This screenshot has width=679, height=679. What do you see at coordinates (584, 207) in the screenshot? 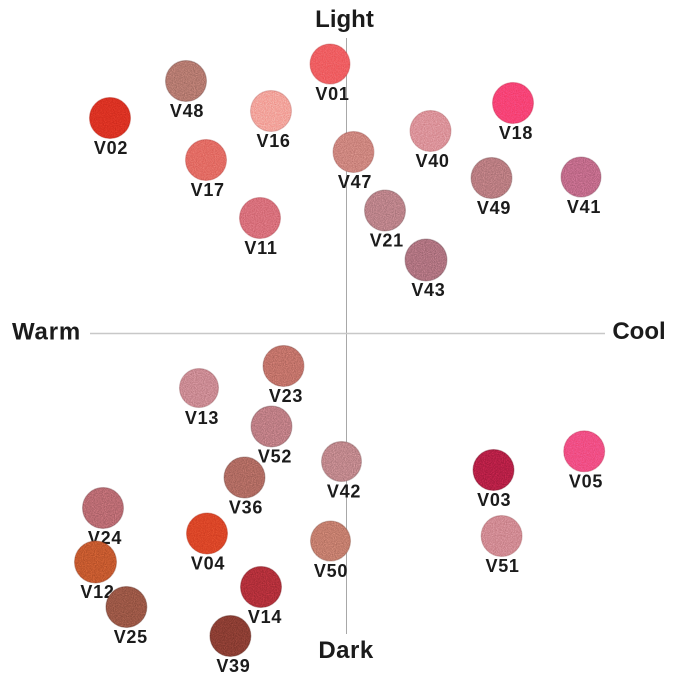
I see `svg-text: V41` at bounding box center [584, 207].